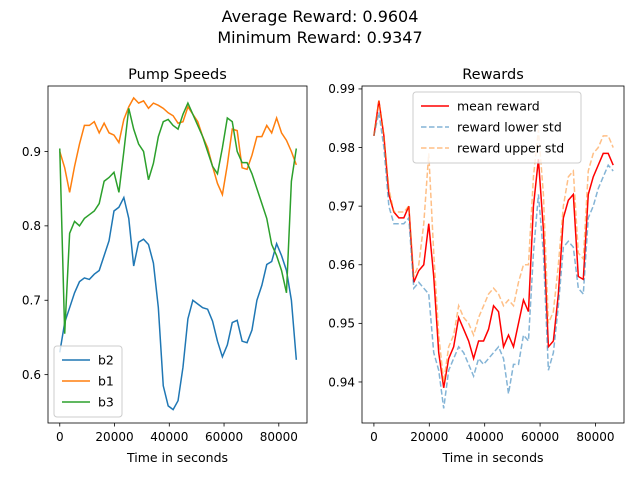 The height and width of the screenshot is (480, 640). What do you see at coordinates (341, 89) in the screenshot?
I see `y-tick-label: 0.99` at bounding box center [341, 89].